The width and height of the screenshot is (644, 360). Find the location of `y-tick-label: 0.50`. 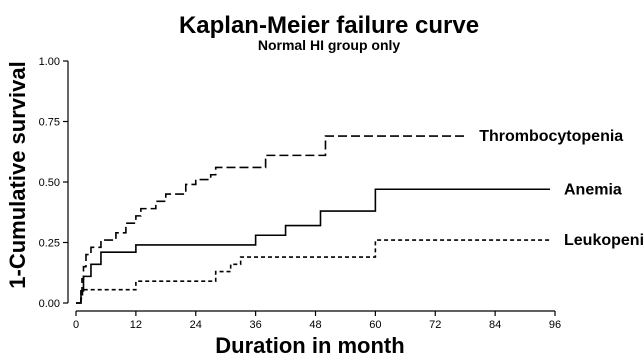

y-tick-label: 0.50 is located at coordinates (49, 183).